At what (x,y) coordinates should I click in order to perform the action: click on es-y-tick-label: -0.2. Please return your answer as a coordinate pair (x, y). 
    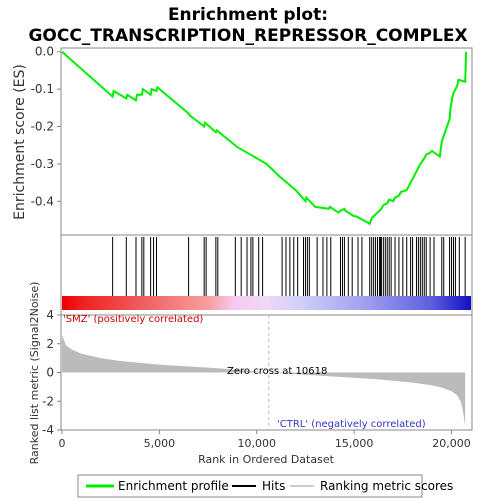
    Looking at the image, I should click on (42, 127).